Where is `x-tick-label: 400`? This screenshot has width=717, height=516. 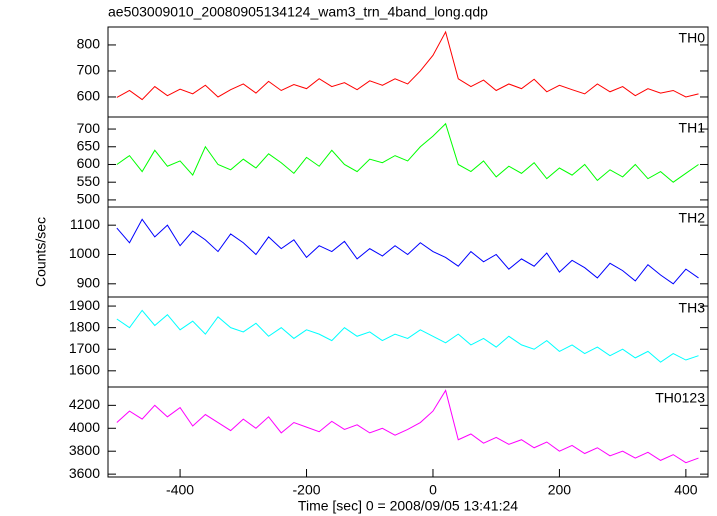 x-tick-label: 400 is located at coordinates (686, 490).